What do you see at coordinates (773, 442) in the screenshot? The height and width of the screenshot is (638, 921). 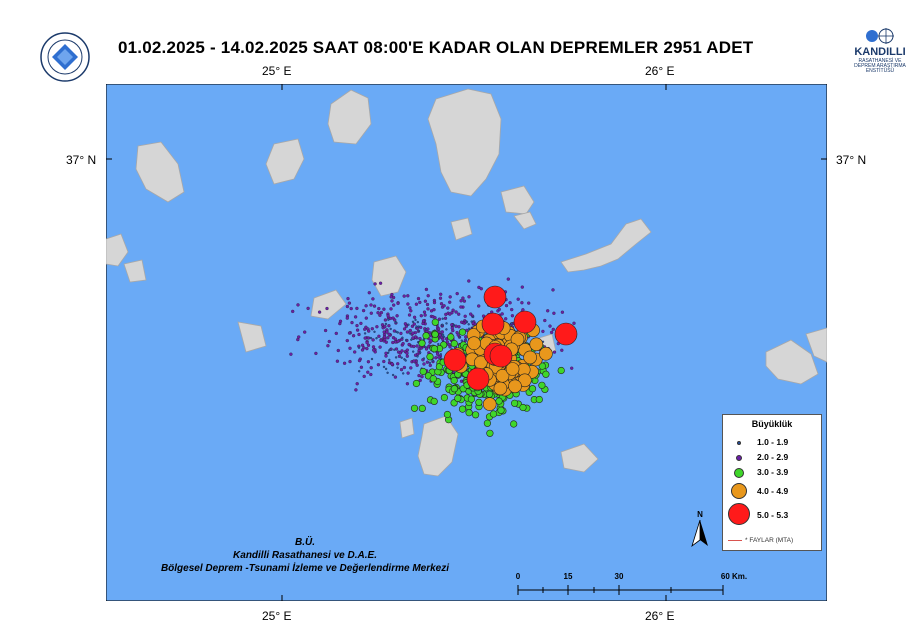 I see `legend-label-1: 1.0 - 1.9` at bounding box center [773, 442].